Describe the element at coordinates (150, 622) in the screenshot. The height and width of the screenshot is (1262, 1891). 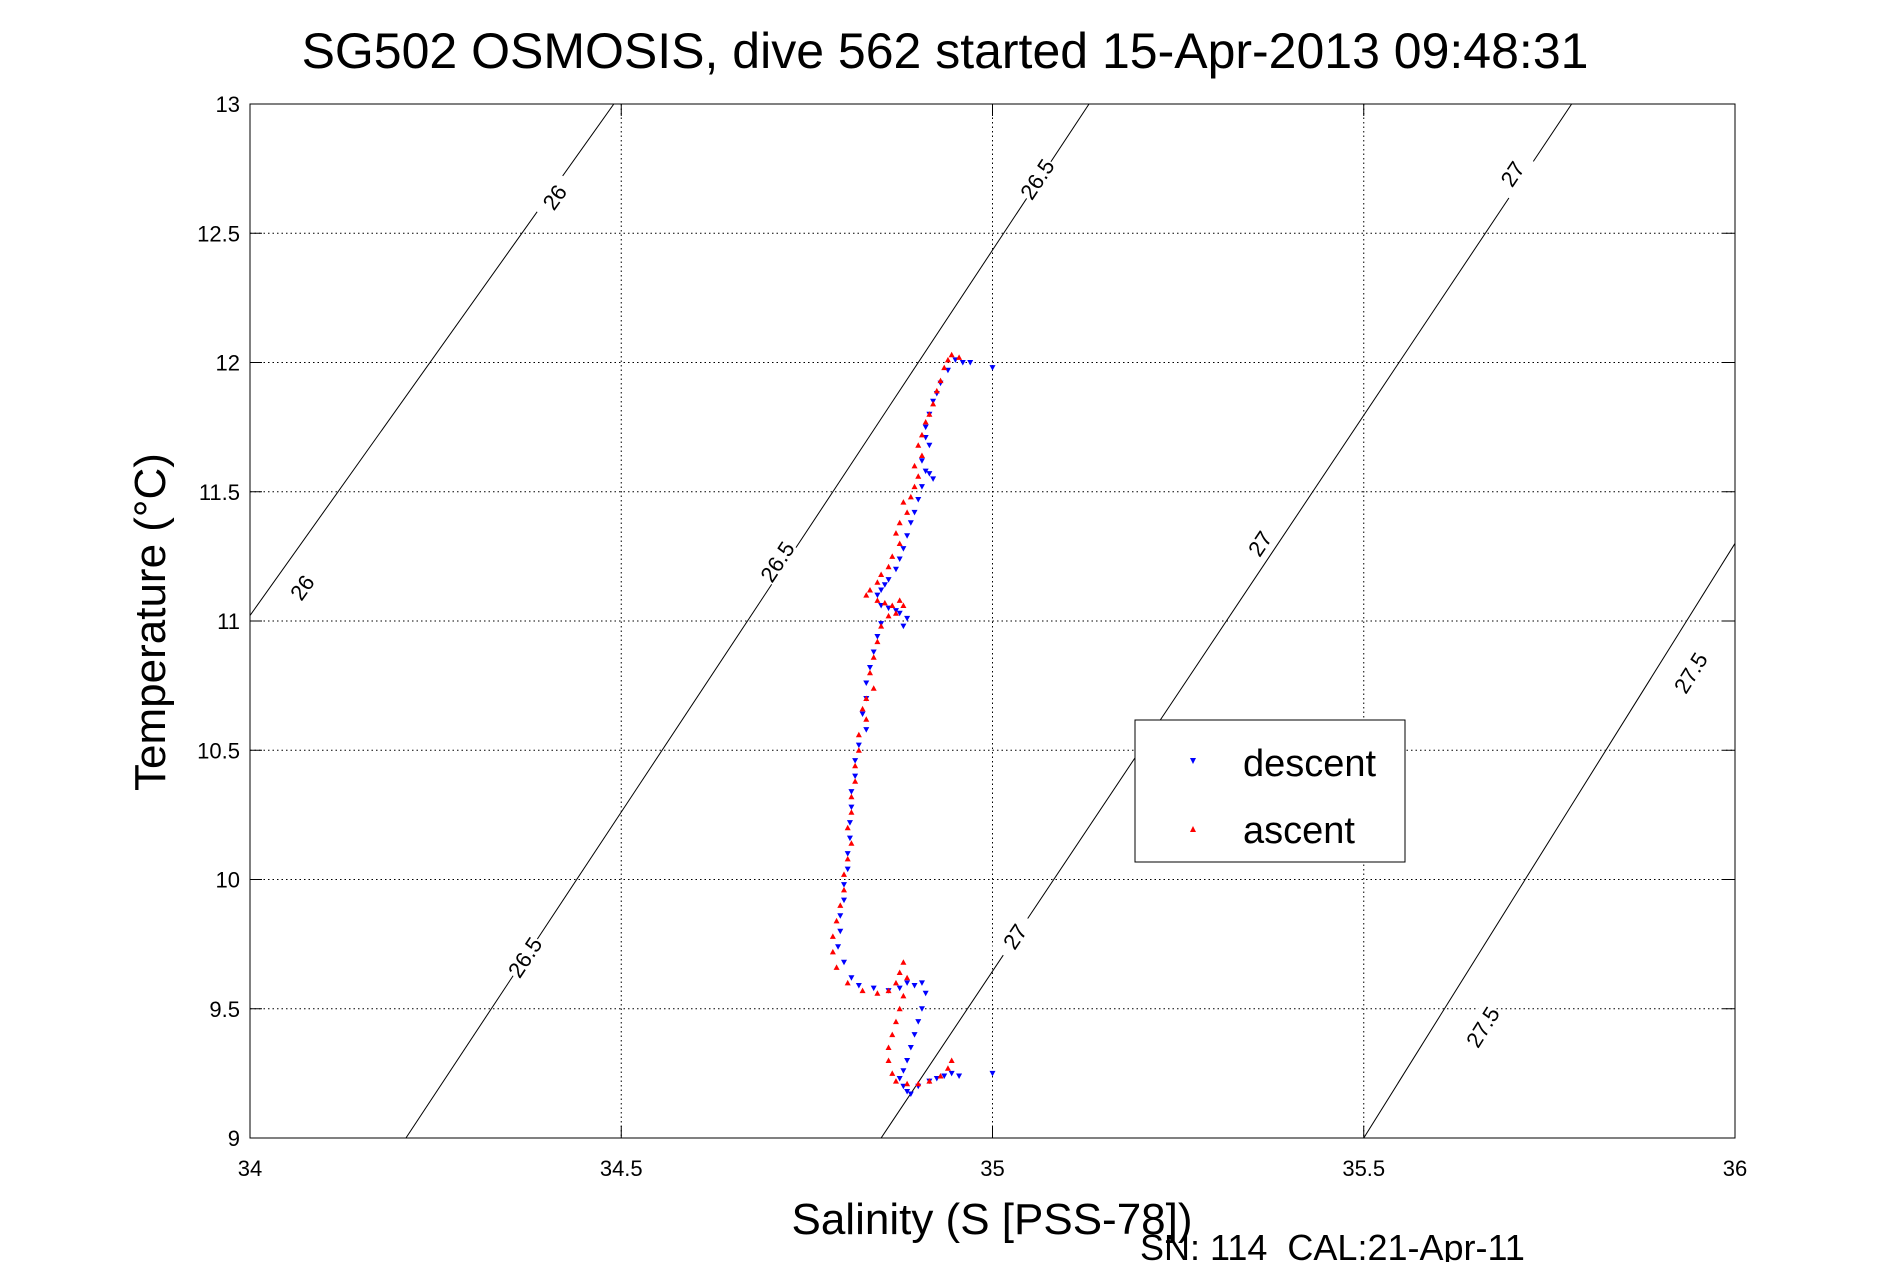
I see `y-axis-label: Temperature (°C)` at that location.